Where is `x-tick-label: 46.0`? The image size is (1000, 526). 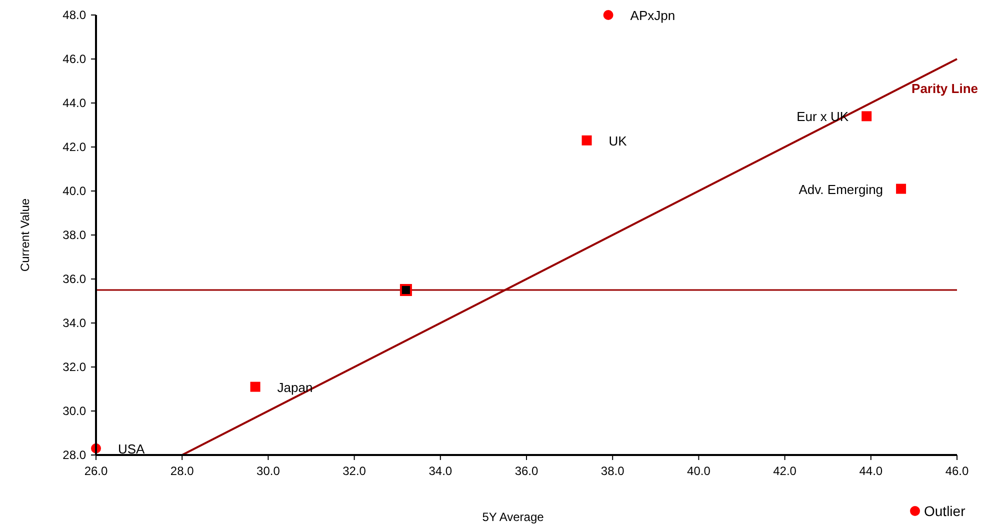 x-tick-label: 46.0 is located at coordinates (957, 471).